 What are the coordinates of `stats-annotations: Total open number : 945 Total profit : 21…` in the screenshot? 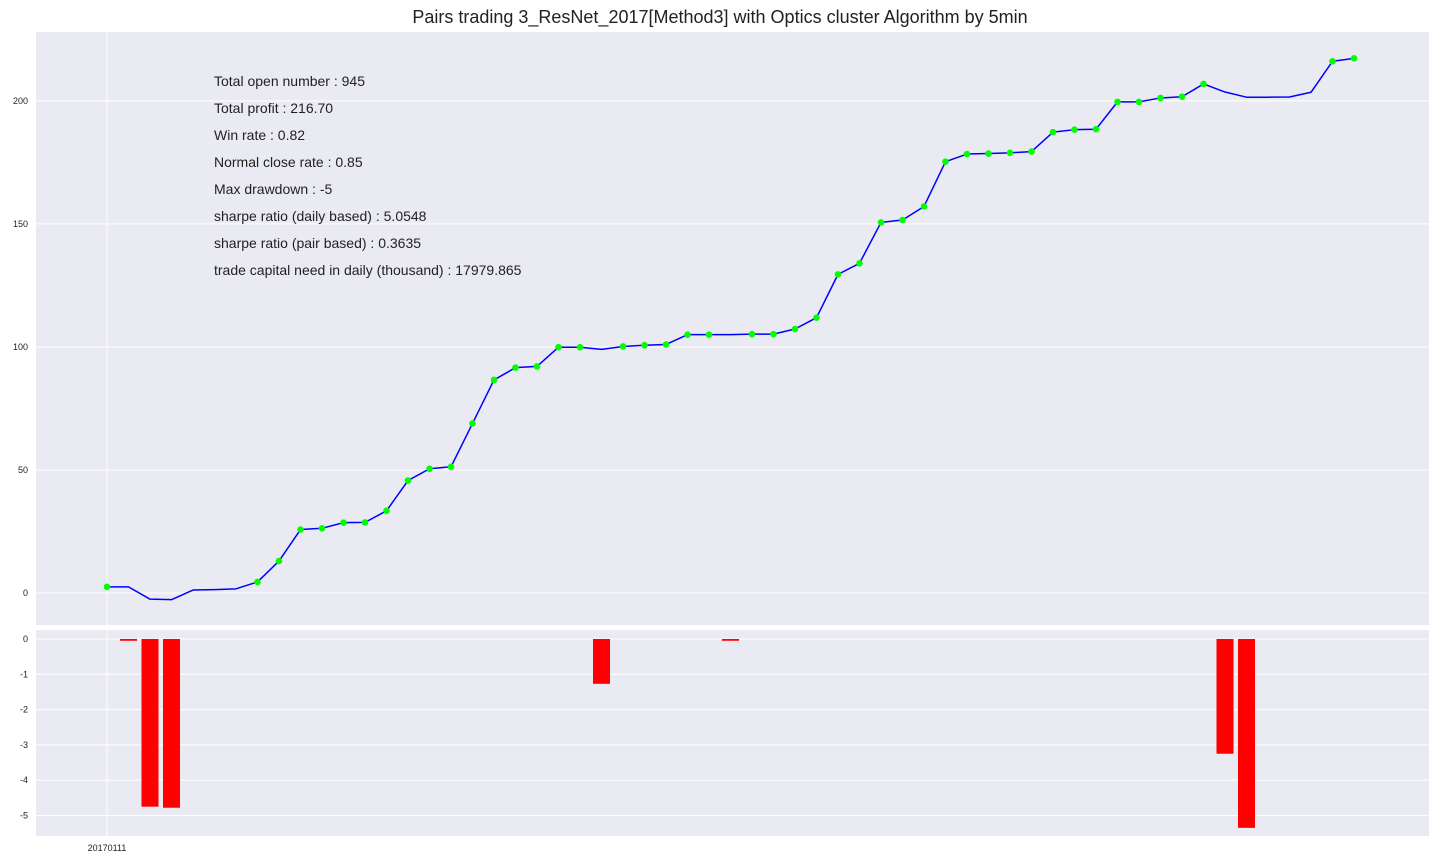 It's located at (368, 175).